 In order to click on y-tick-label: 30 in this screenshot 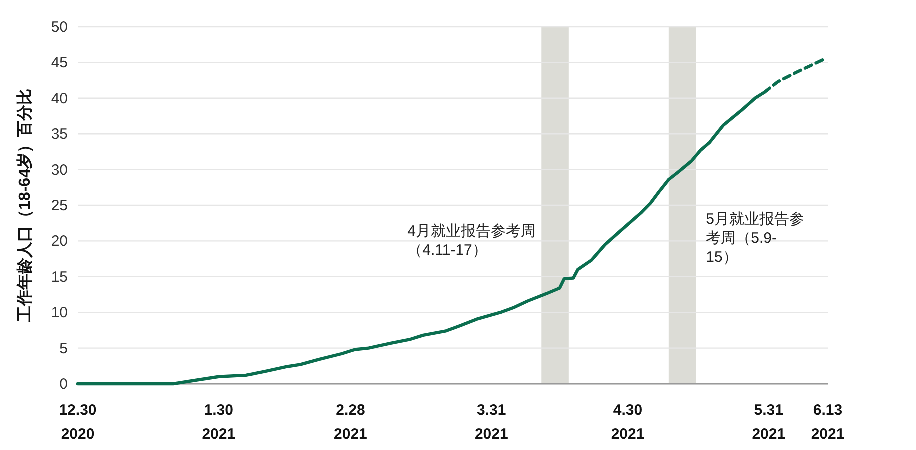, I will do `click(59, 170)`.